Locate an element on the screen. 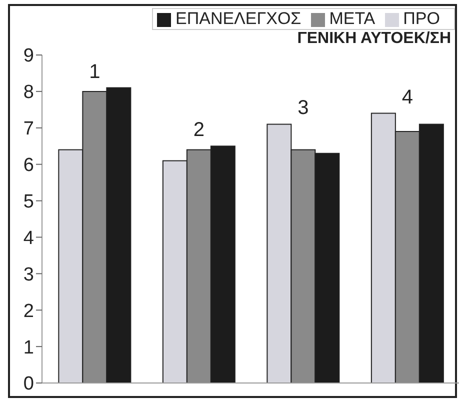  y-tick-label: 4 is located at coordinates (28, 238).